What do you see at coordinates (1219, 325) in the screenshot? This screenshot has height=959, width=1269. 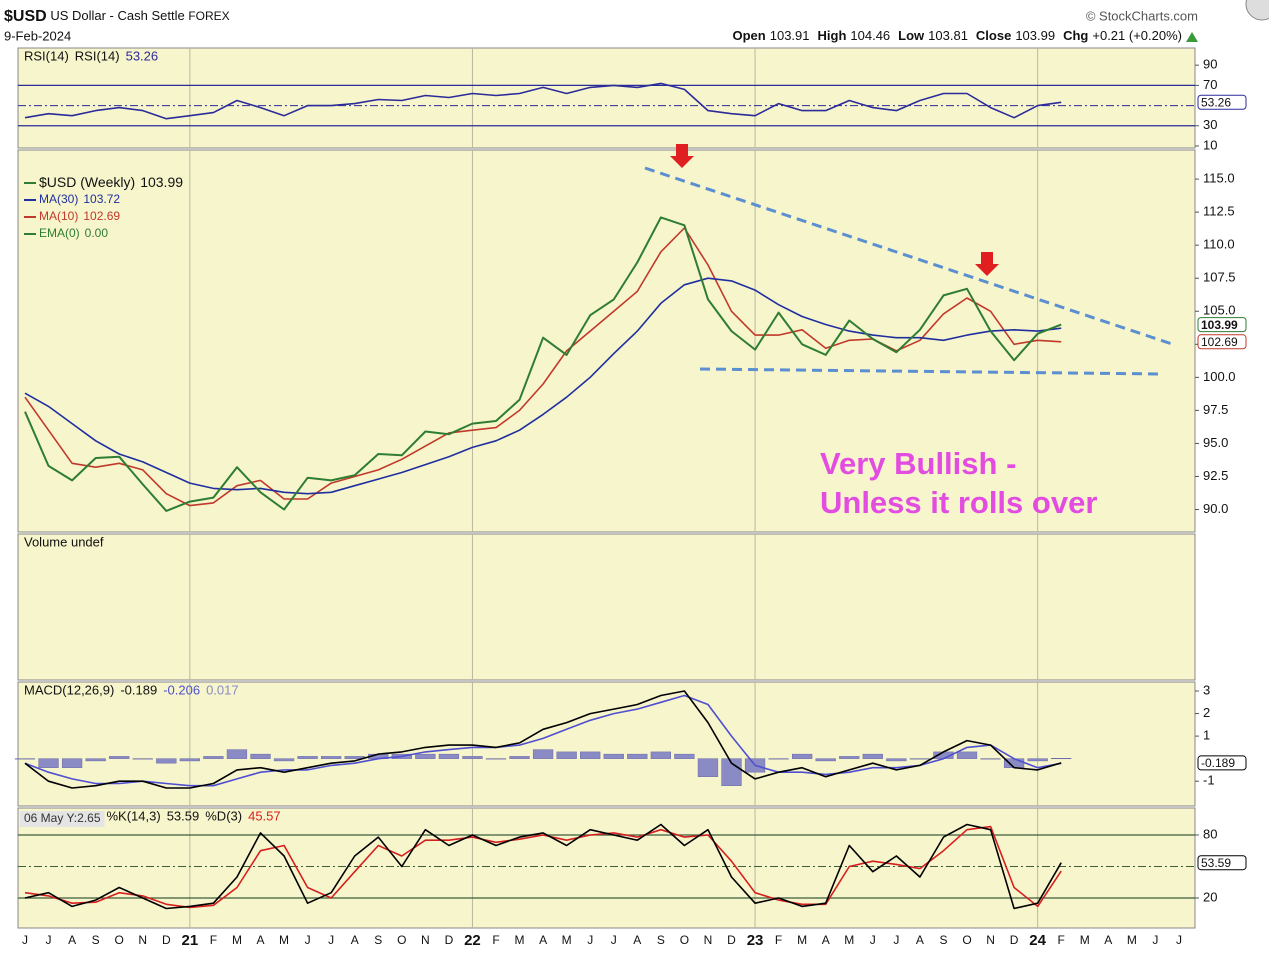 I see `last-value: 103.99` at bounding box center [1219, 325].